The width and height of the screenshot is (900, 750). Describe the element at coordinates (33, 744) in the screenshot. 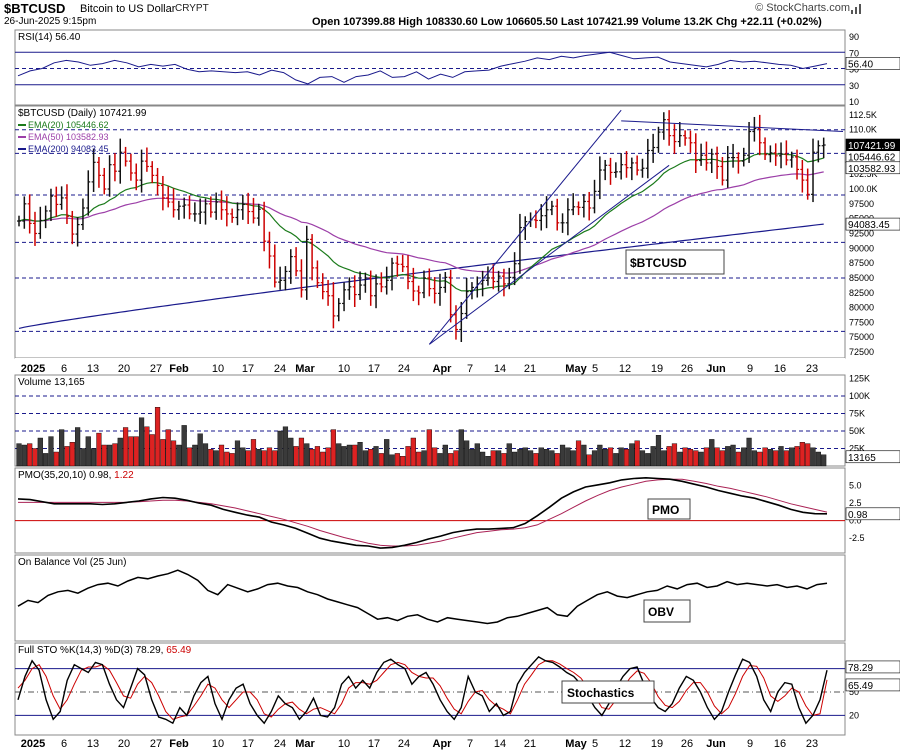

I see `x-axis-label-bottom: 2025` at that location.